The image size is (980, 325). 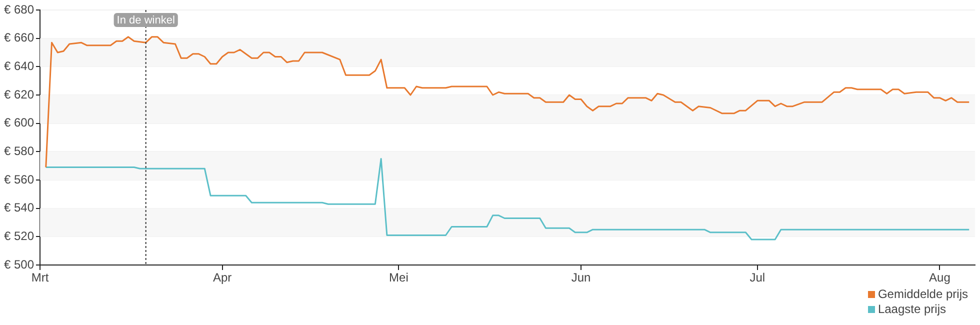 What do you see at coordinates (758, 277) in the screenshot?
I see `x-tick-label: Jul` at bounding box center [758, 277].